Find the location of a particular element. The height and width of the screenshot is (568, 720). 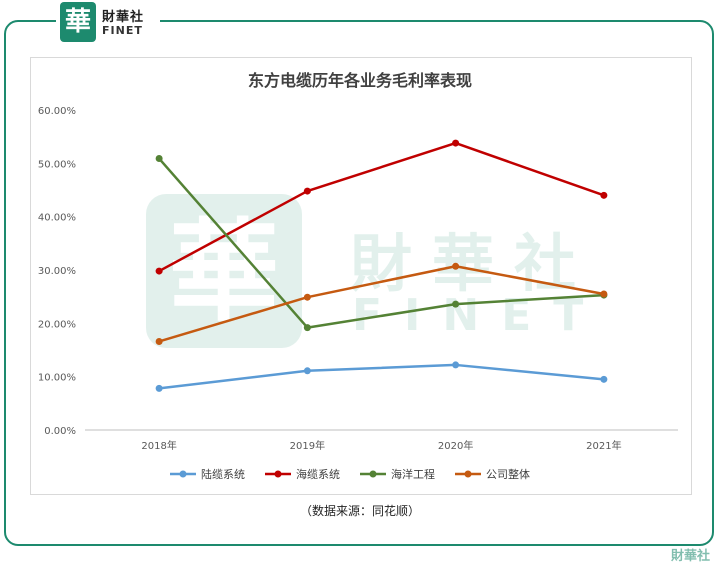

y-tick-label: 30.00% is located at coordinates (57, 271).